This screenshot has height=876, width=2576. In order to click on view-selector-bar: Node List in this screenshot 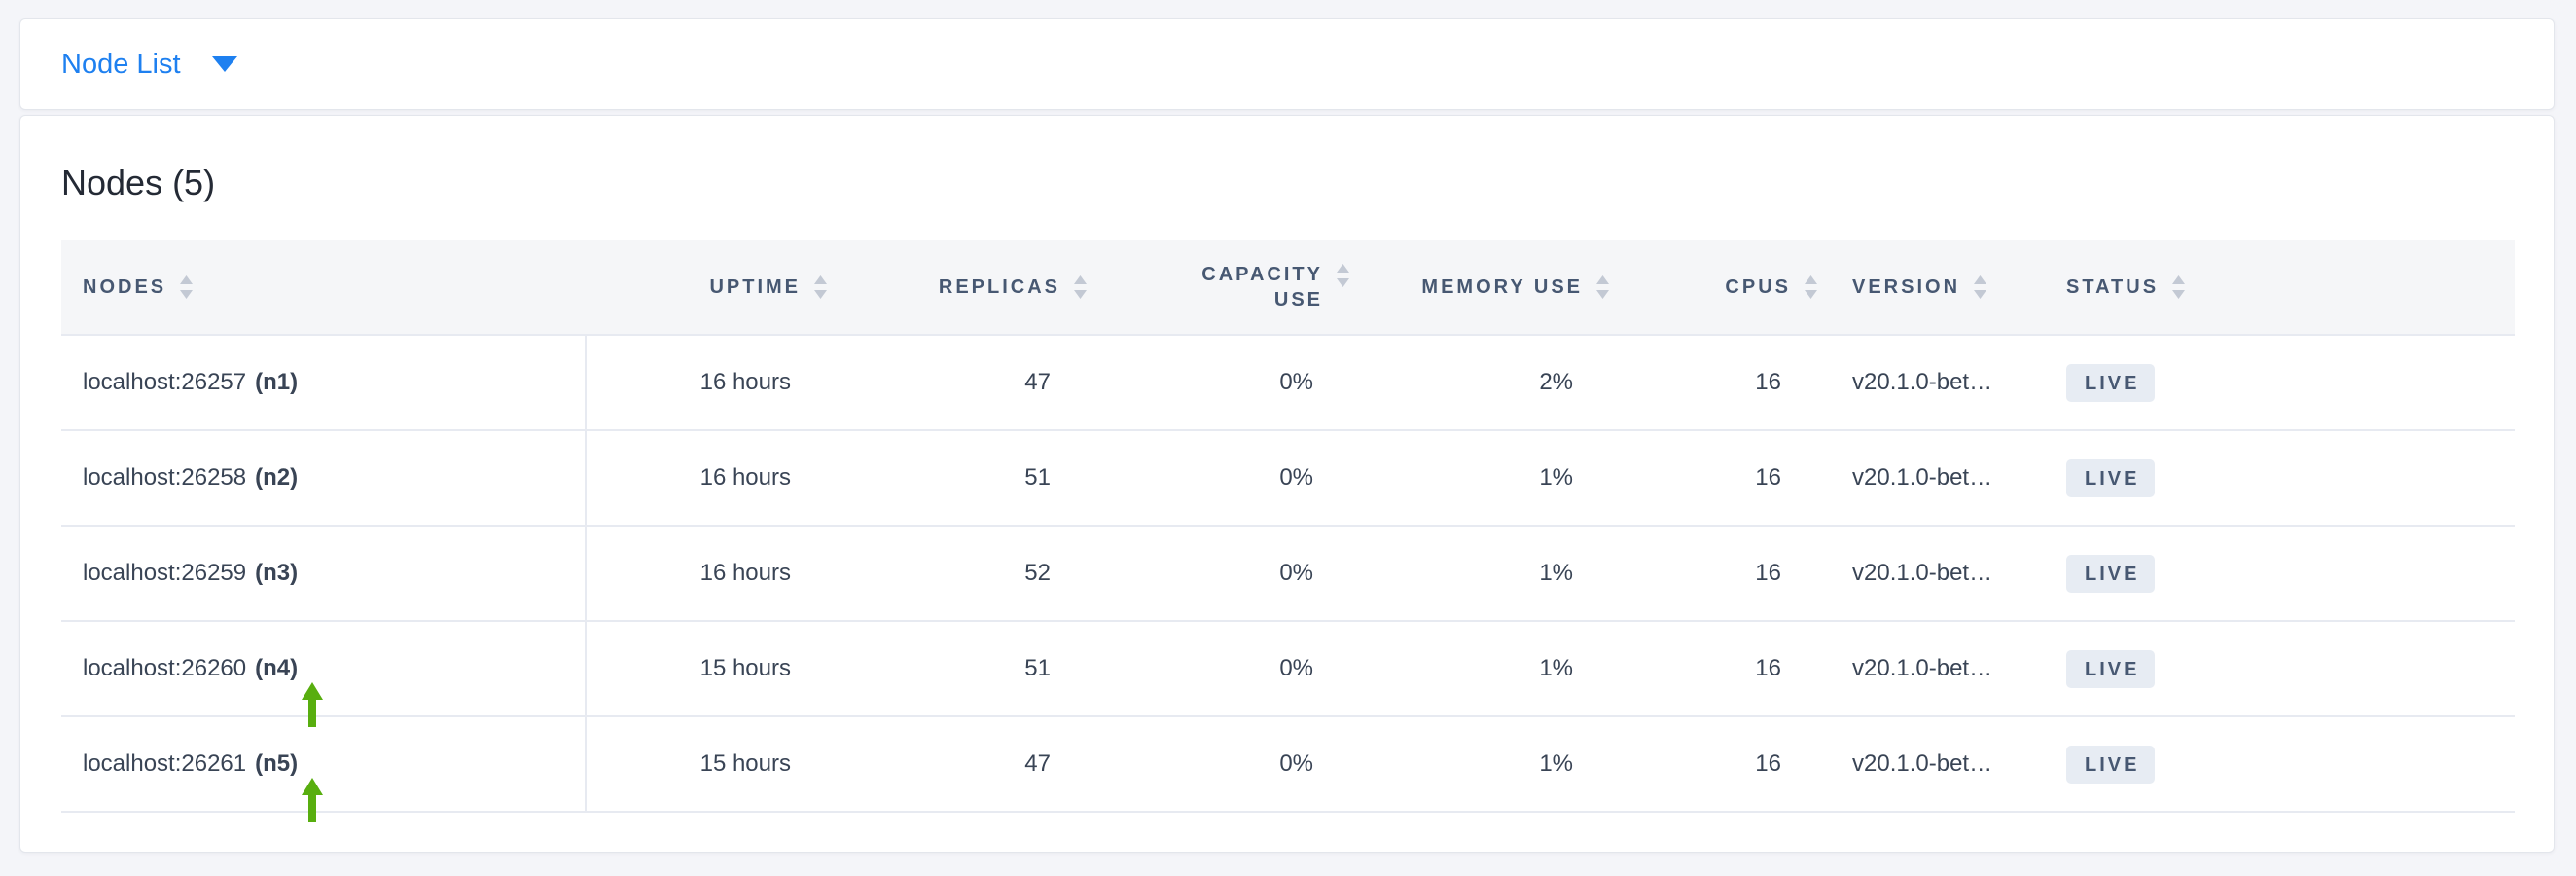, I will do `click(1287, 64)`.